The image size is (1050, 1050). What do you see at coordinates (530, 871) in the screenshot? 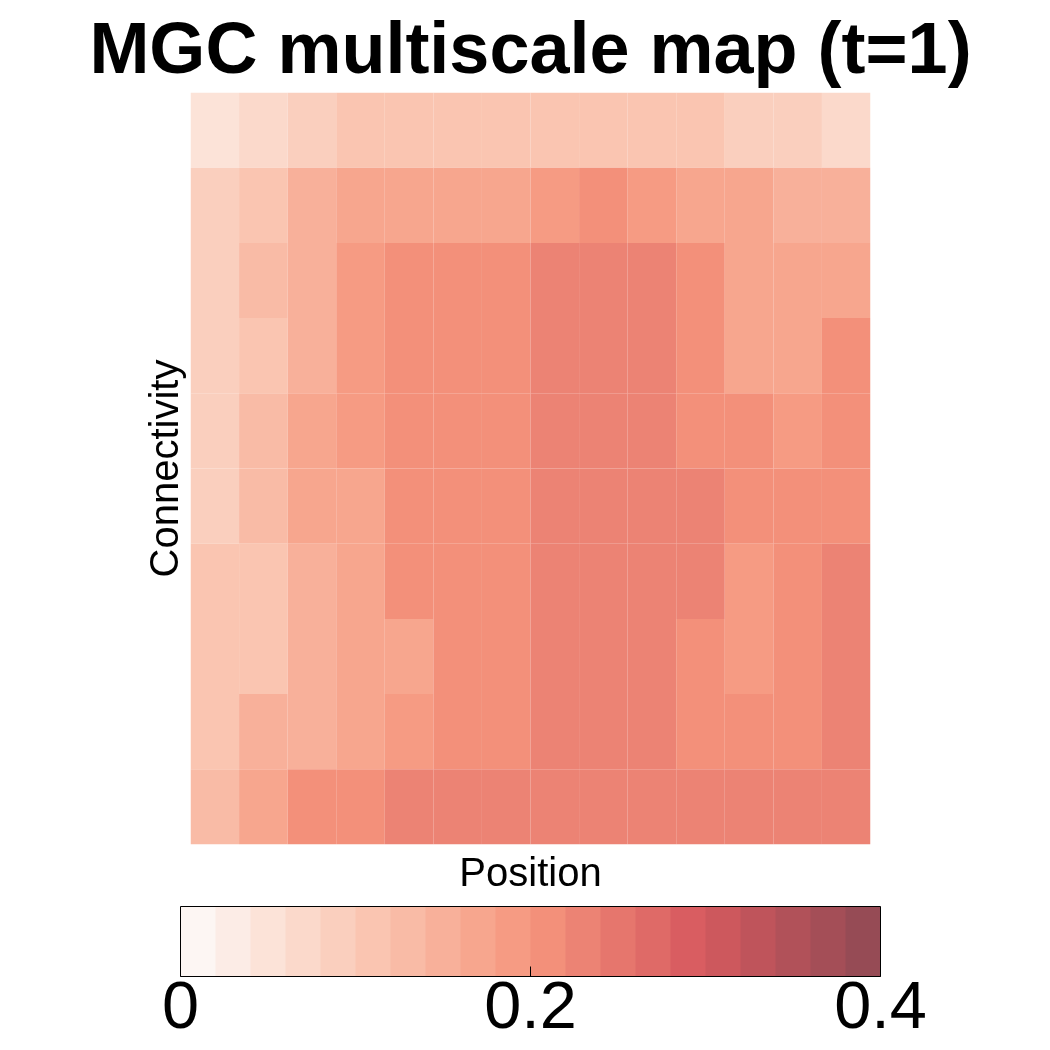
I see `x-axis-title: Position` at bounding box center [530, 871].